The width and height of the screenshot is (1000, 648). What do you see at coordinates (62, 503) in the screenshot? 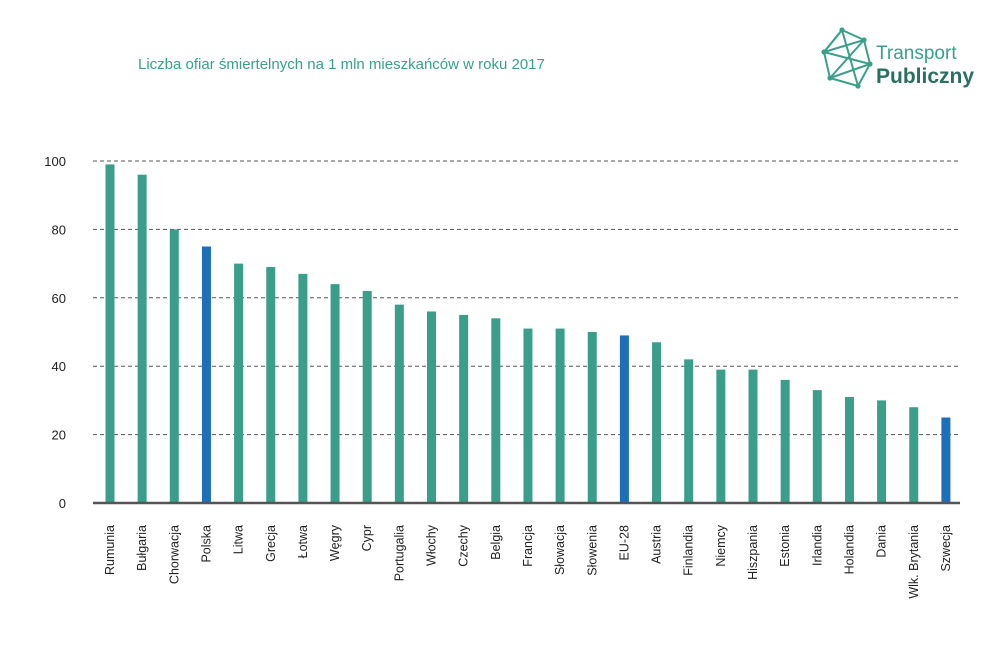
I see `y-tick-label: 0` at bounding box center [62, 503].